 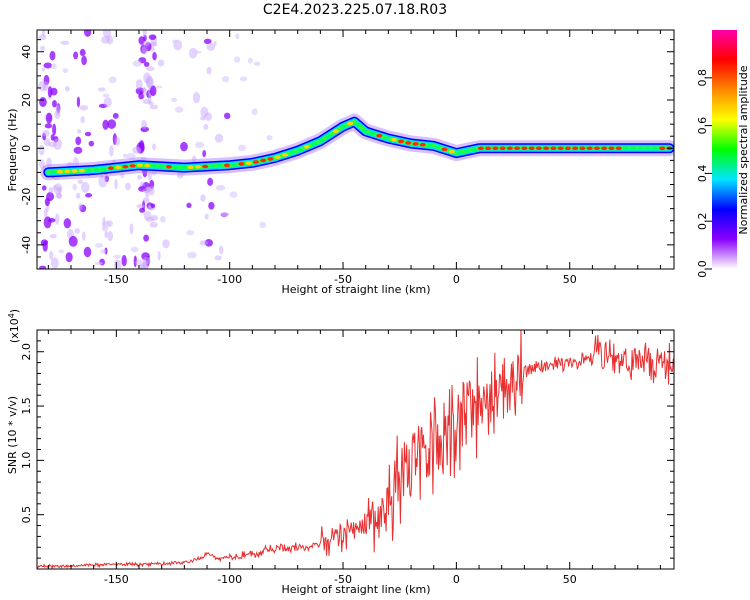 I want to click on colorbar-tick-label: 0.8, so click(x=702, y=78).